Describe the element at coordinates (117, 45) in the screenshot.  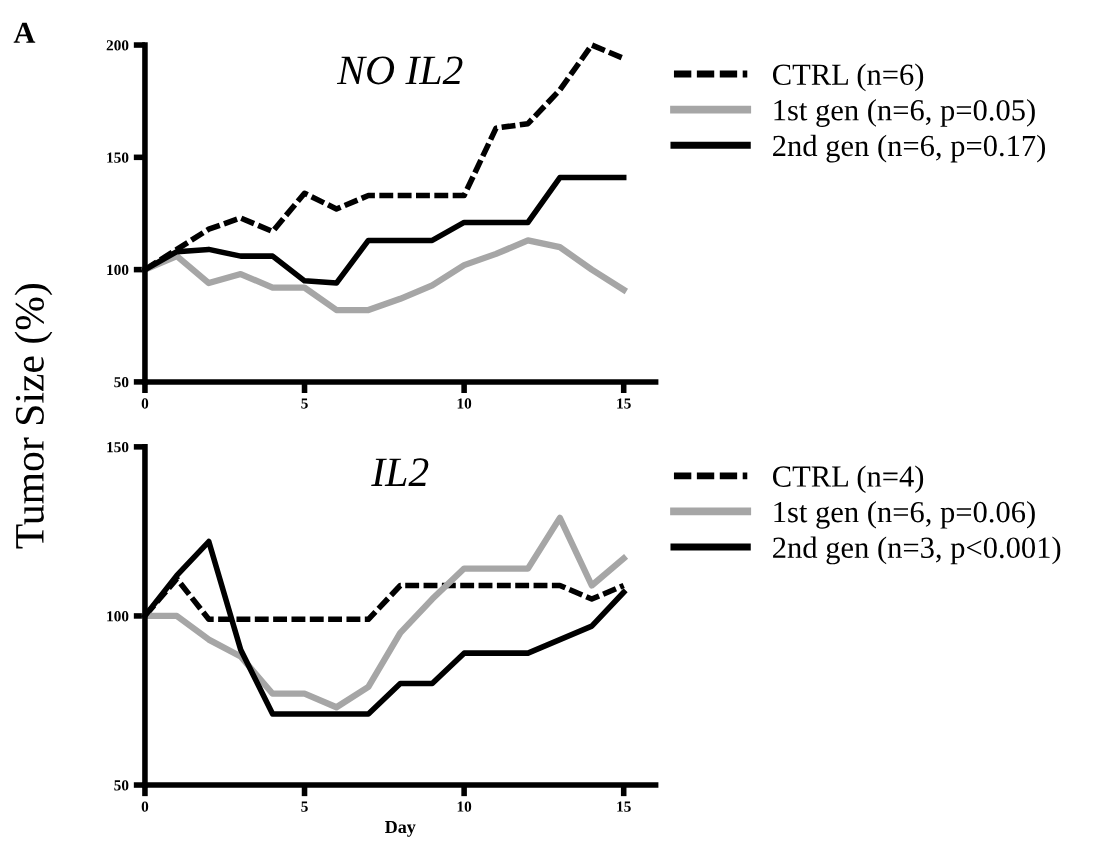
I see `y-tick-label: 200` at that location.